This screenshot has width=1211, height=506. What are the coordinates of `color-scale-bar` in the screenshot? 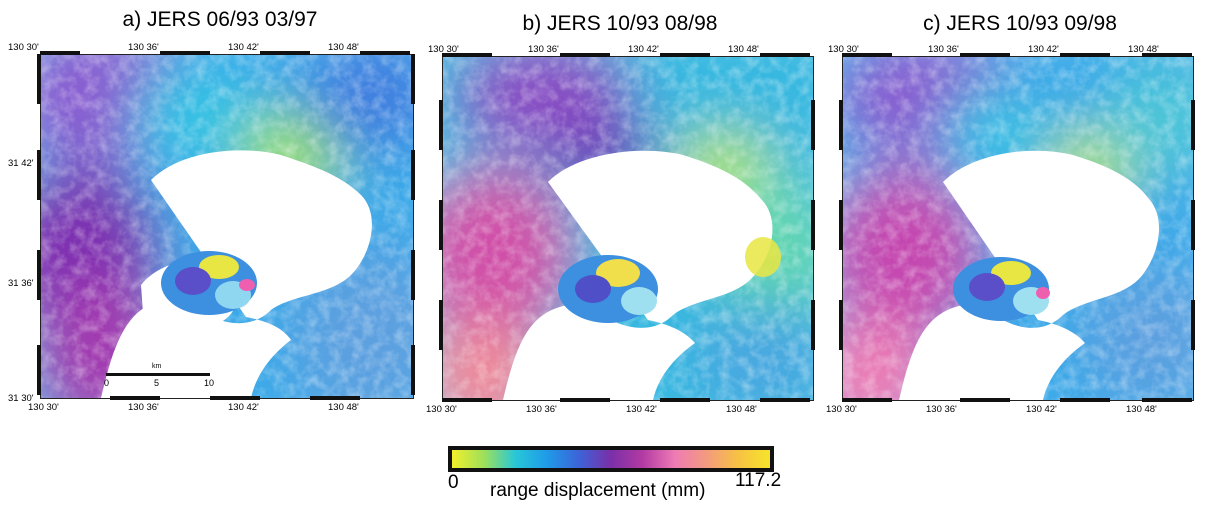 It's located at (611, 459).